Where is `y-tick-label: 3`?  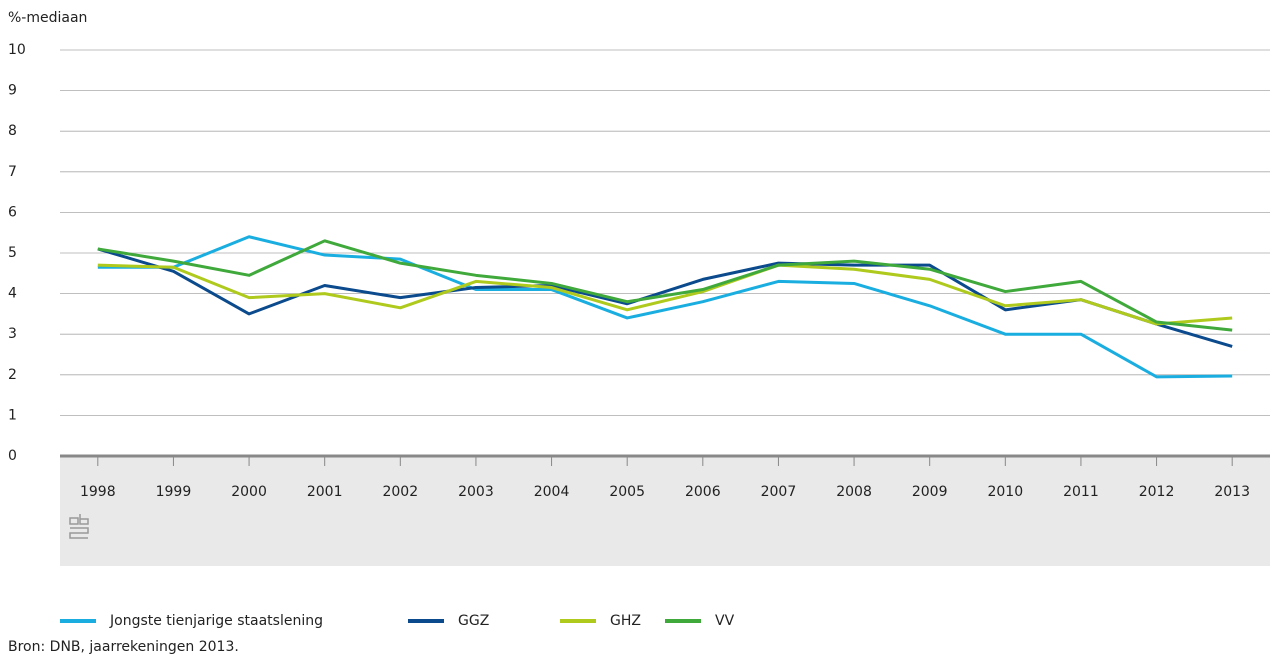
y-tick-label: 3 is located at coordinates (12, 334).